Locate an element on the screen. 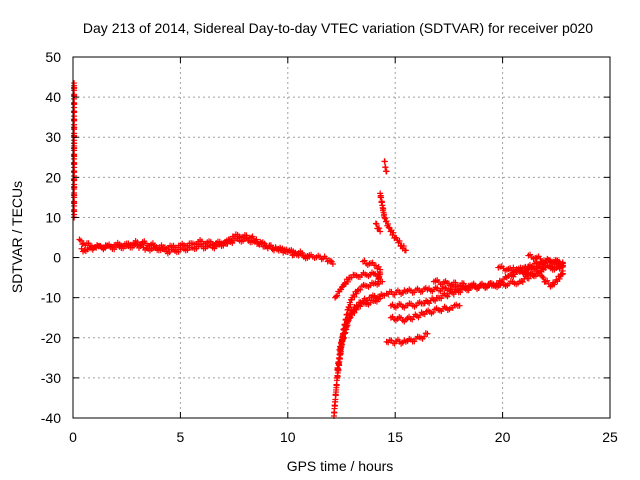 The height and width of the screenshot is (480, 640). y-tick-label: 40 is located at coordinates (53, 97).